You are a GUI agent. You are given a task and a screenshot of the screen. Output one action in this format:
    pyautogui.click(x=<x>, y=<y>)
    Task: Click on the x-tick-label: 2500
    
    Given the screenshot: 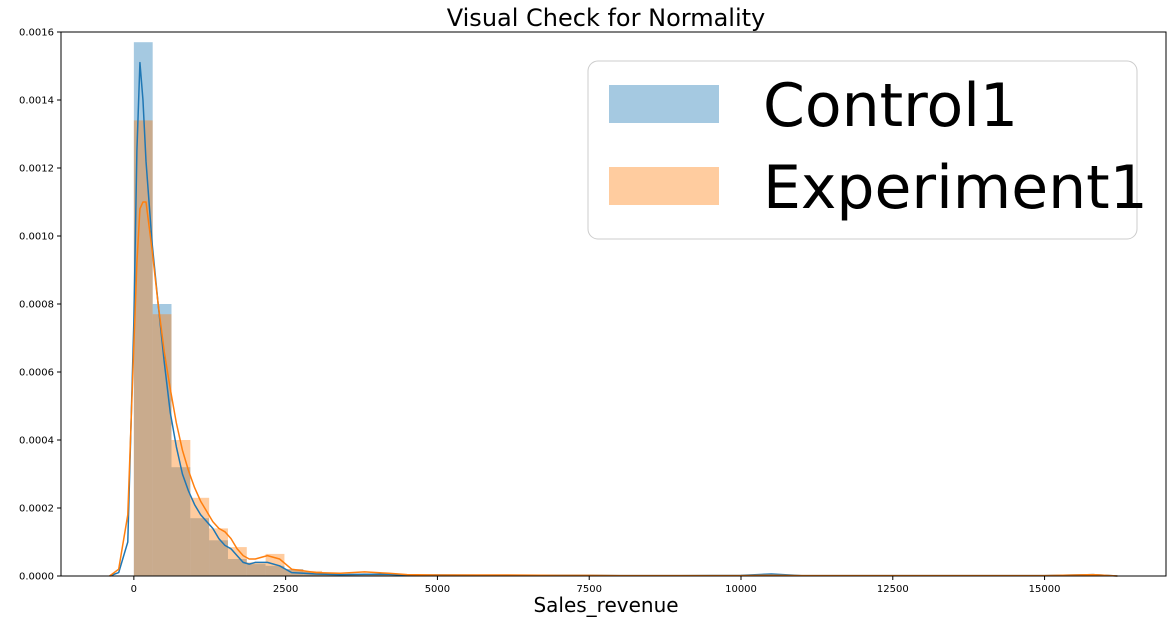 What is the action you would take?
    pyautogui.click(x=285, y=589)
    